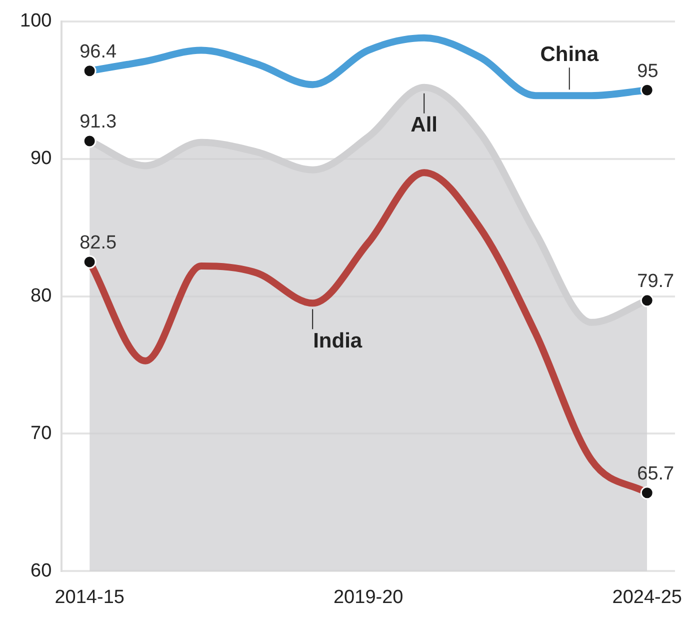 The width and height of the screenshot is (697, 618). What do you see at coordinates (569, 54) in the screenshot?
I see `series-label: China` at bounding box center [569, 54].